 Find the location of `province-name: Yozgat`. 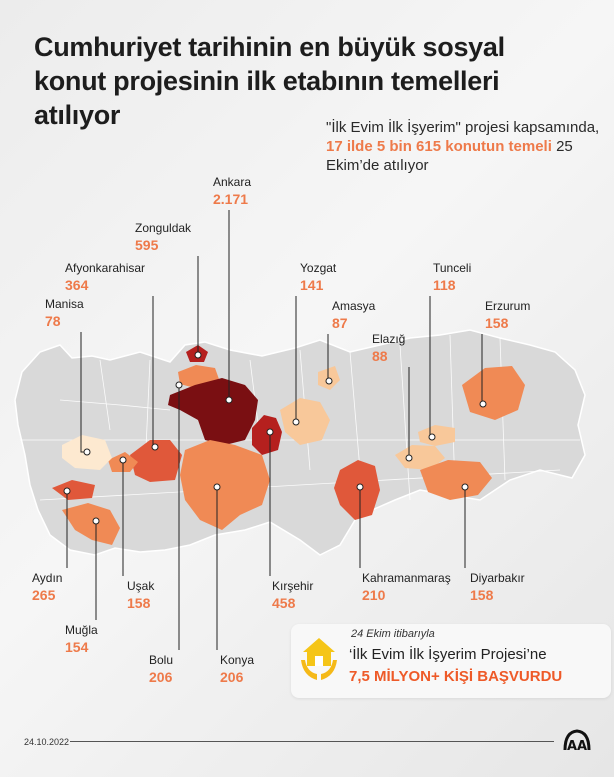

province-name: Yozgat is located at coordinates (318, 268).